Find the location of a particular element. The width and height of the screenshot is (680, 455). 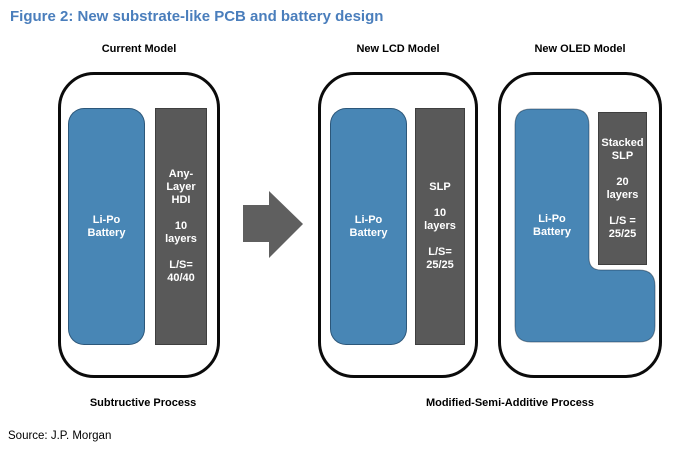

battery-block-lcd: Li-Po Battery is located at coordinates (368, 226).